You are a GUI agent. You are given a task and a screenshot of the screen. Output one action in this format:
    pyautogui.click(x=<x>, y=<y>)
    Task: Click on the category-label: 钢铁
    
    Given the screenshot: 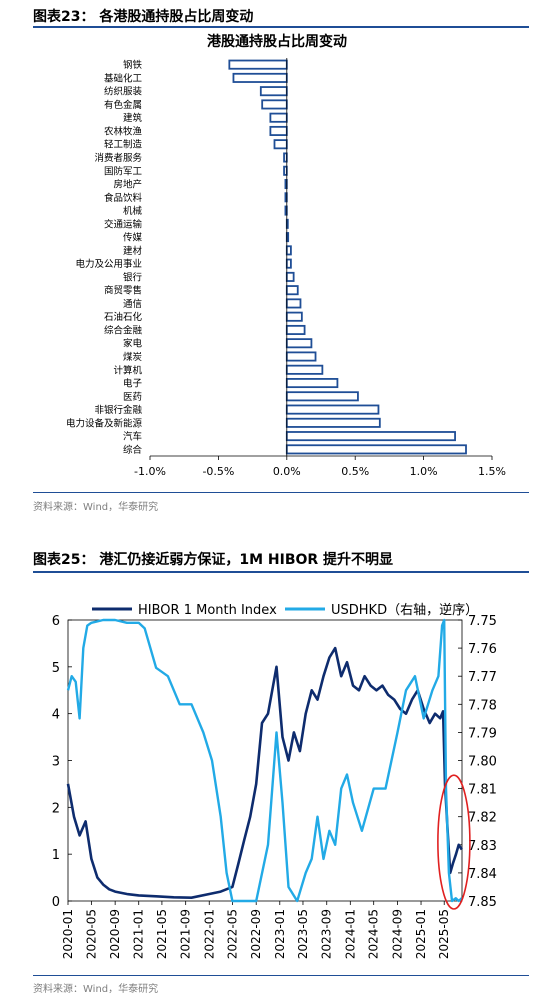 What is the action you would take?
    pyautogui.click(x=133, y=65)
    